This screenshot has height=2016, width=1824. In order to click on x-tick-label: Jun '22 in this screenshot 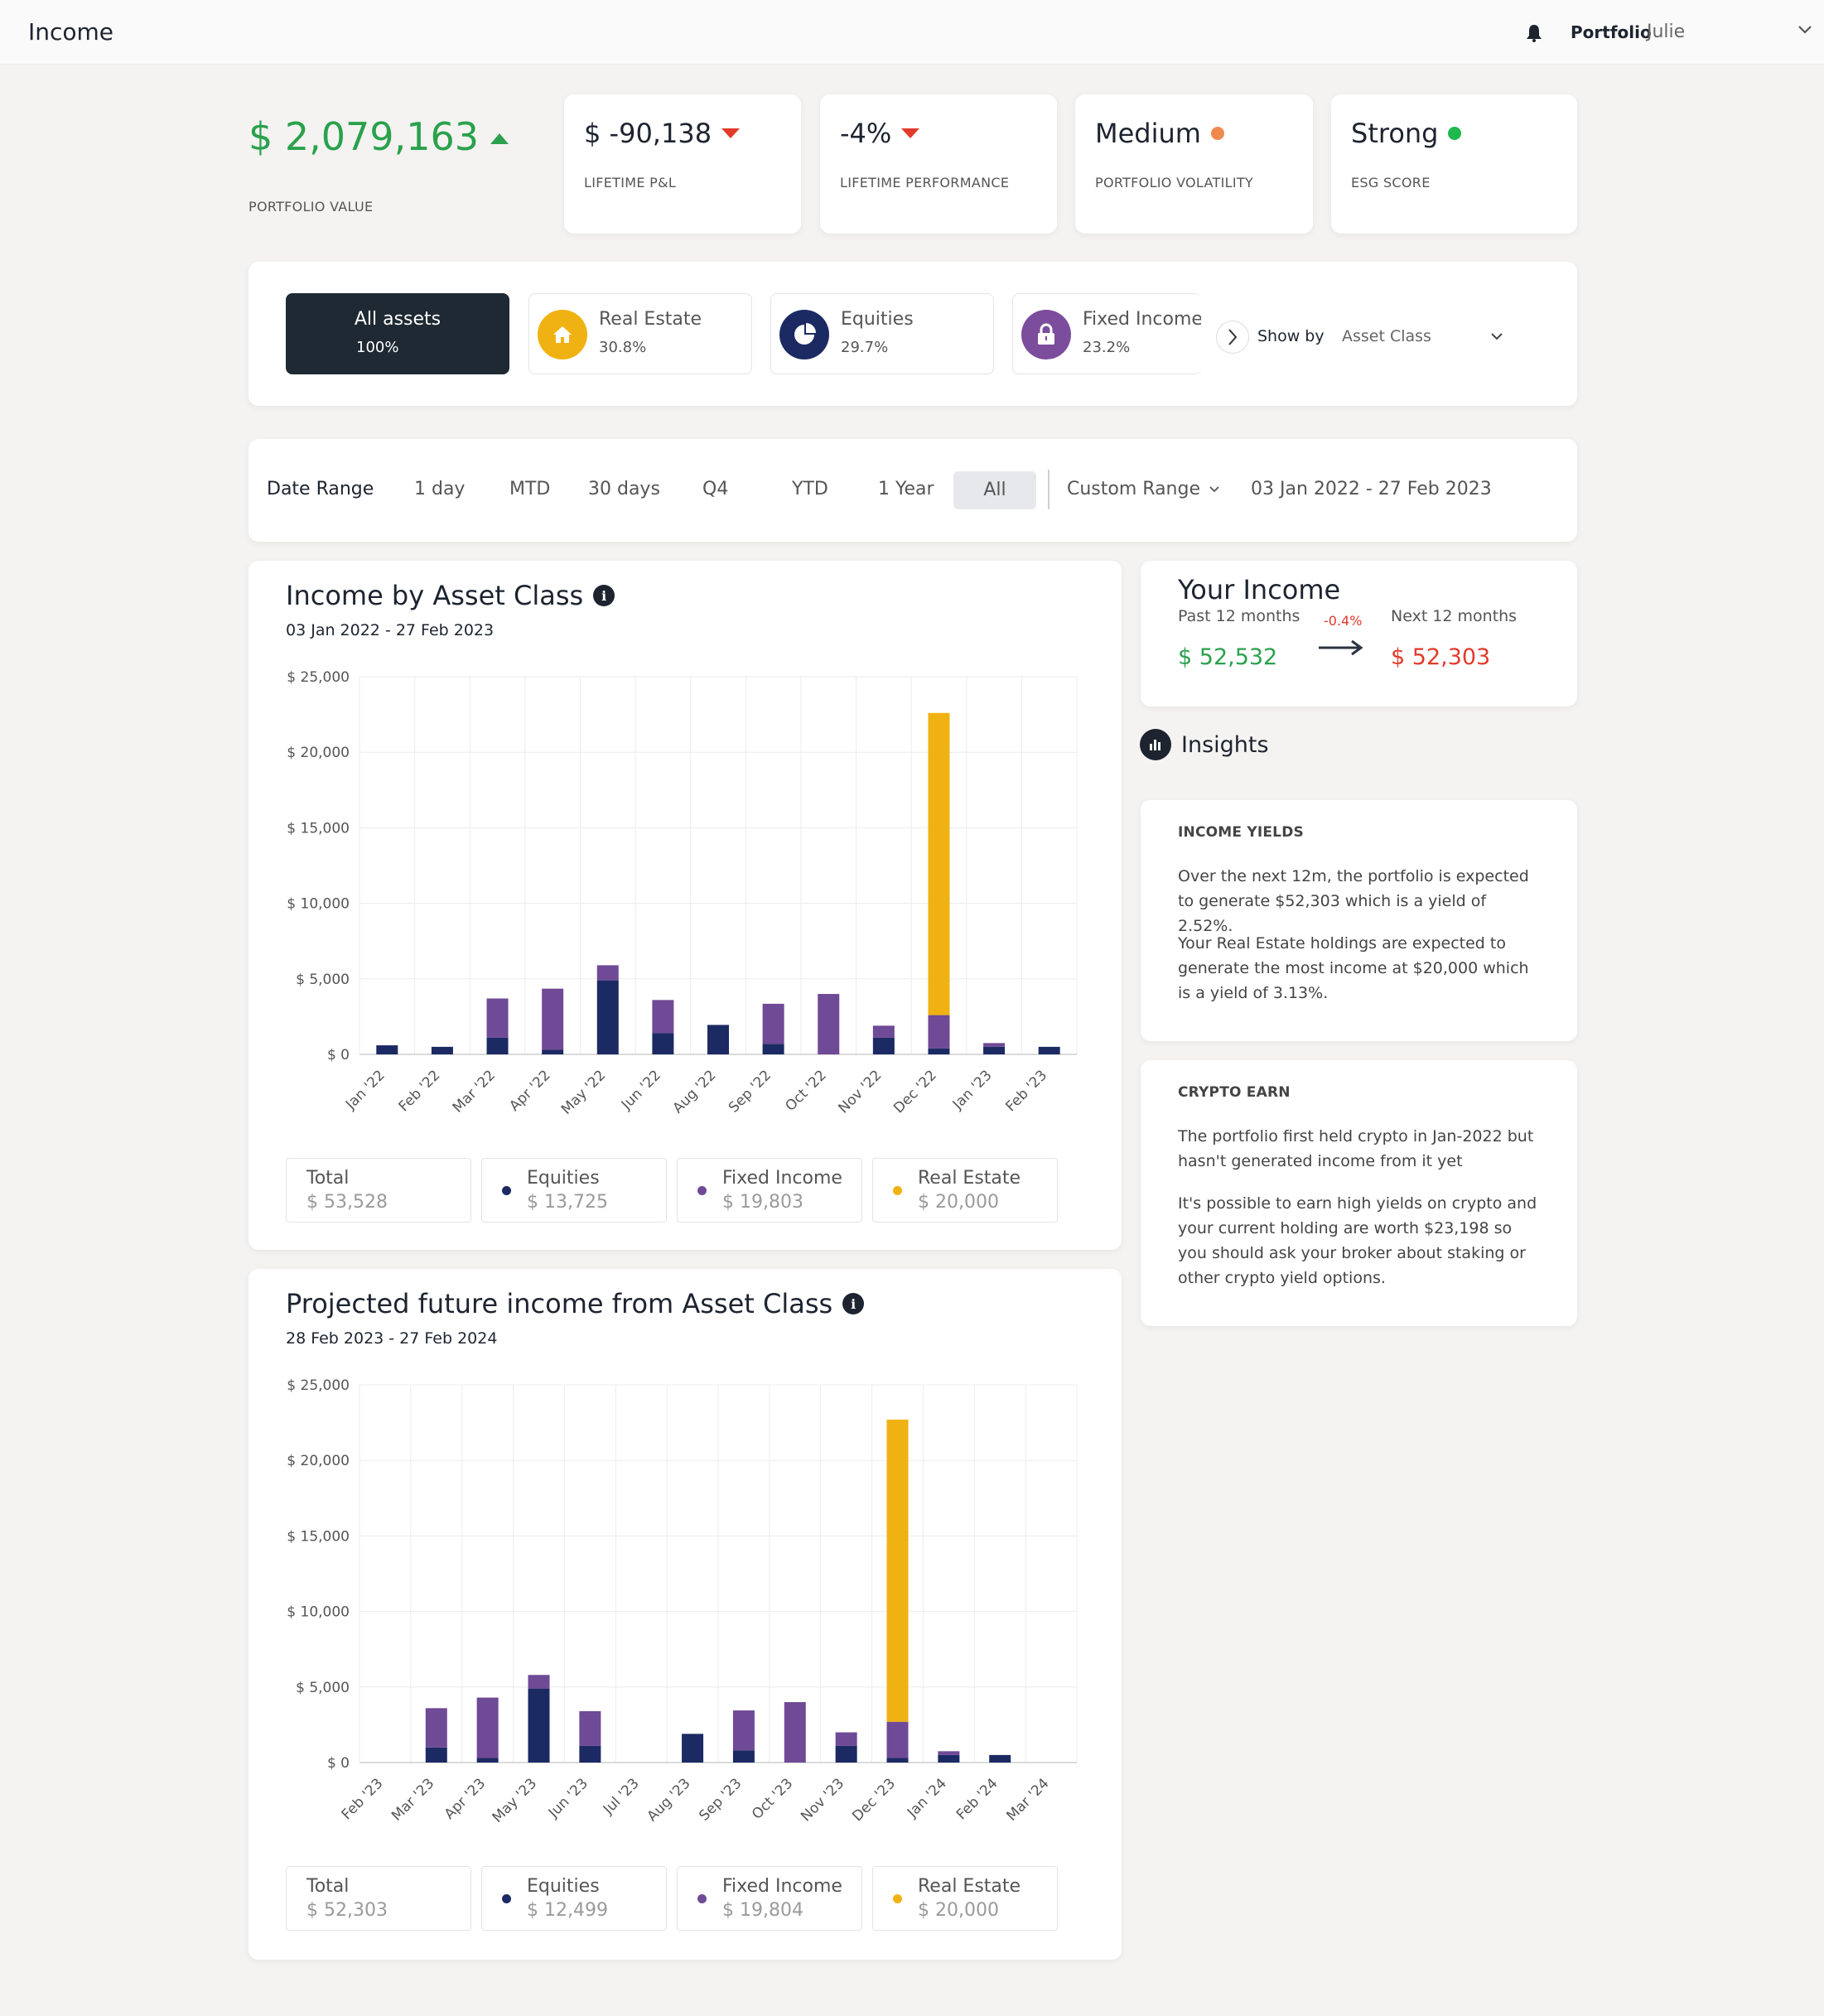, I will do `click(641, 1090)`.